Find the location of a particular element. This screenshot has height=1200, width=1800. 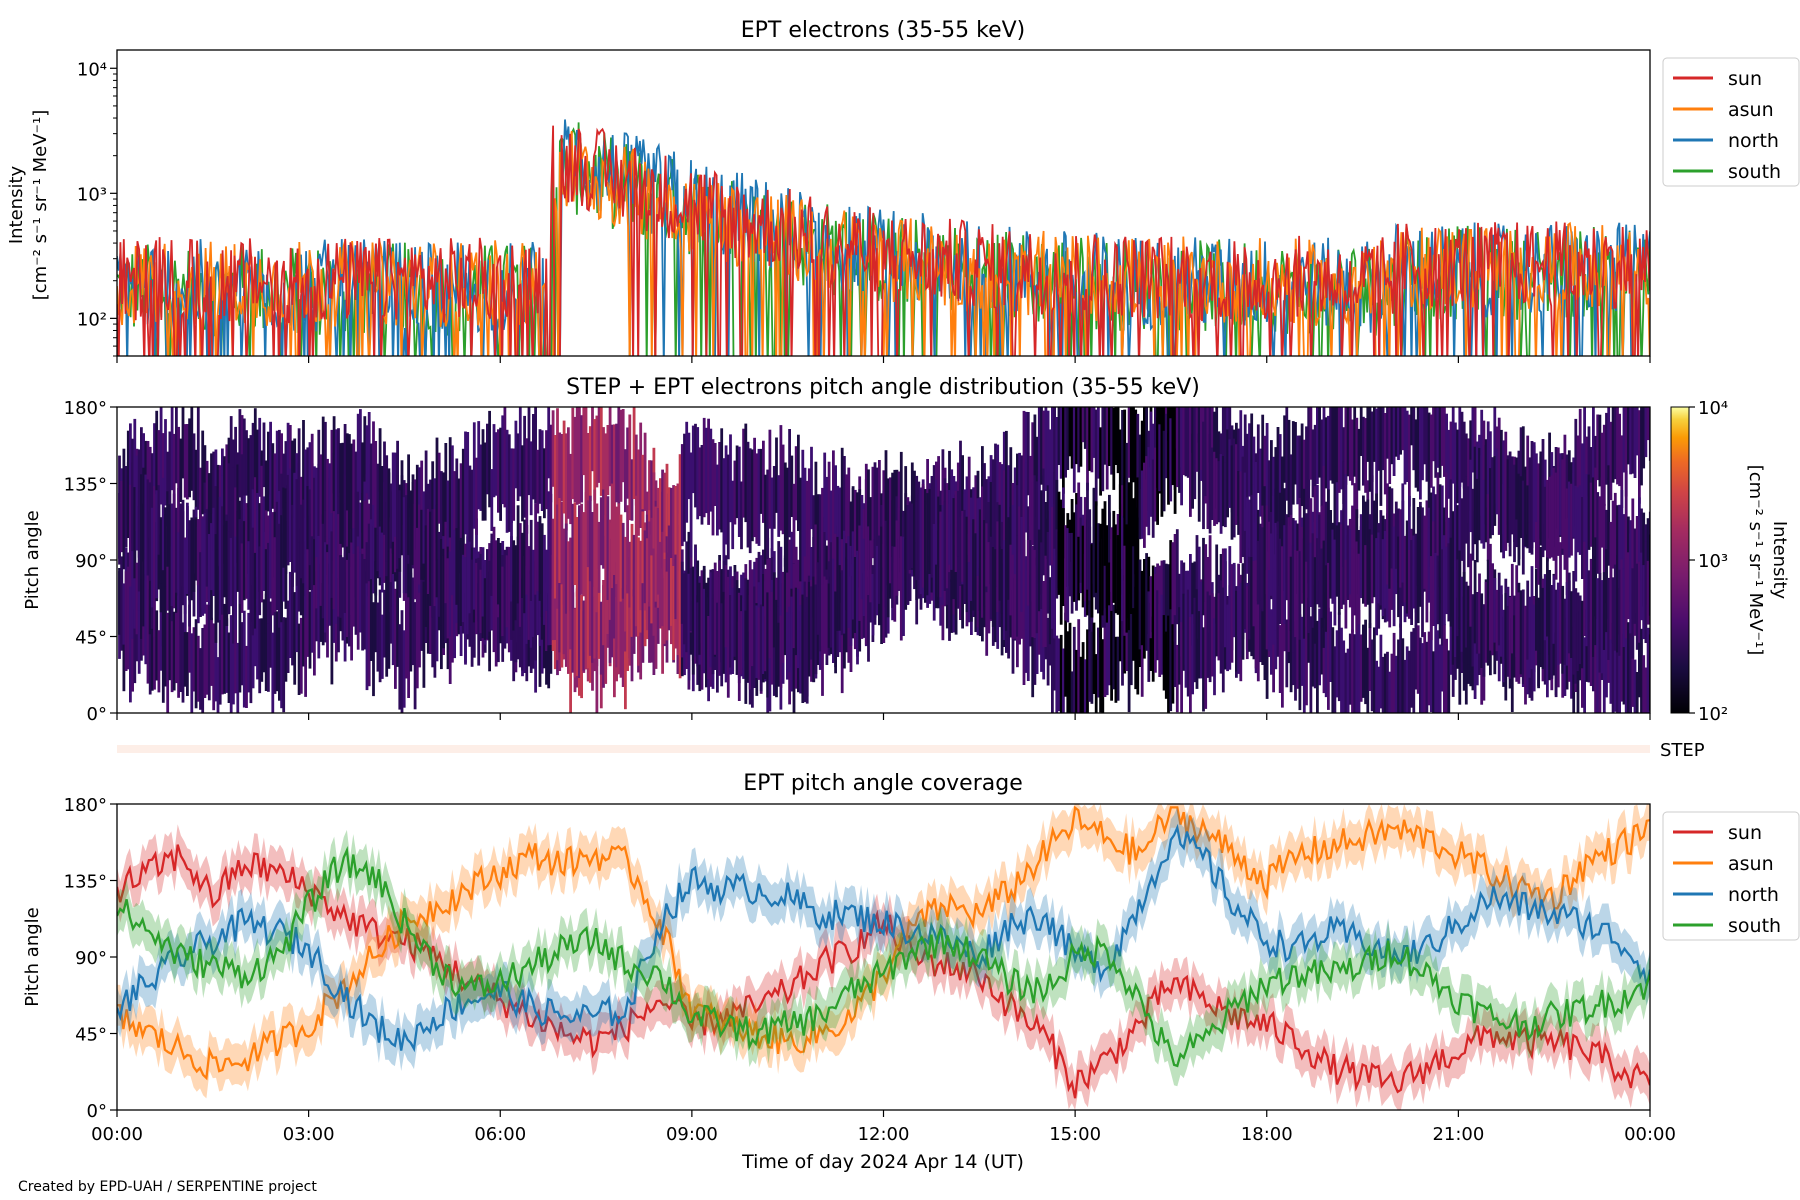

panel2-y-axis: 180°135°90°45°0° is located at coordinates (90, 561).